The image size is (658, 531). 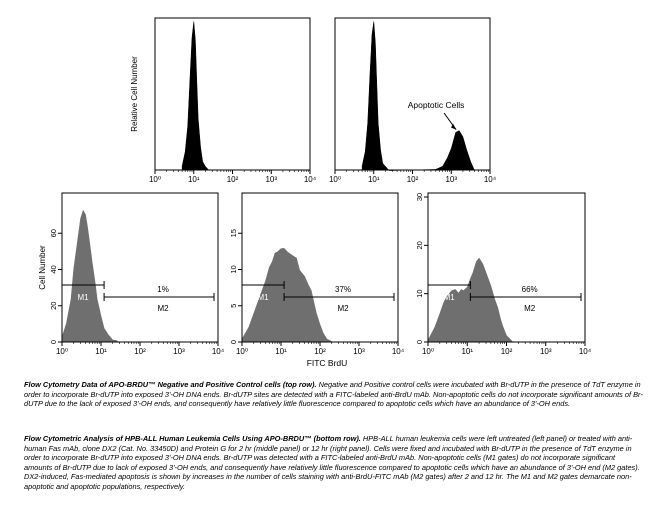 I want to click on y-tick-label: 5, so click(x=233, y=306).